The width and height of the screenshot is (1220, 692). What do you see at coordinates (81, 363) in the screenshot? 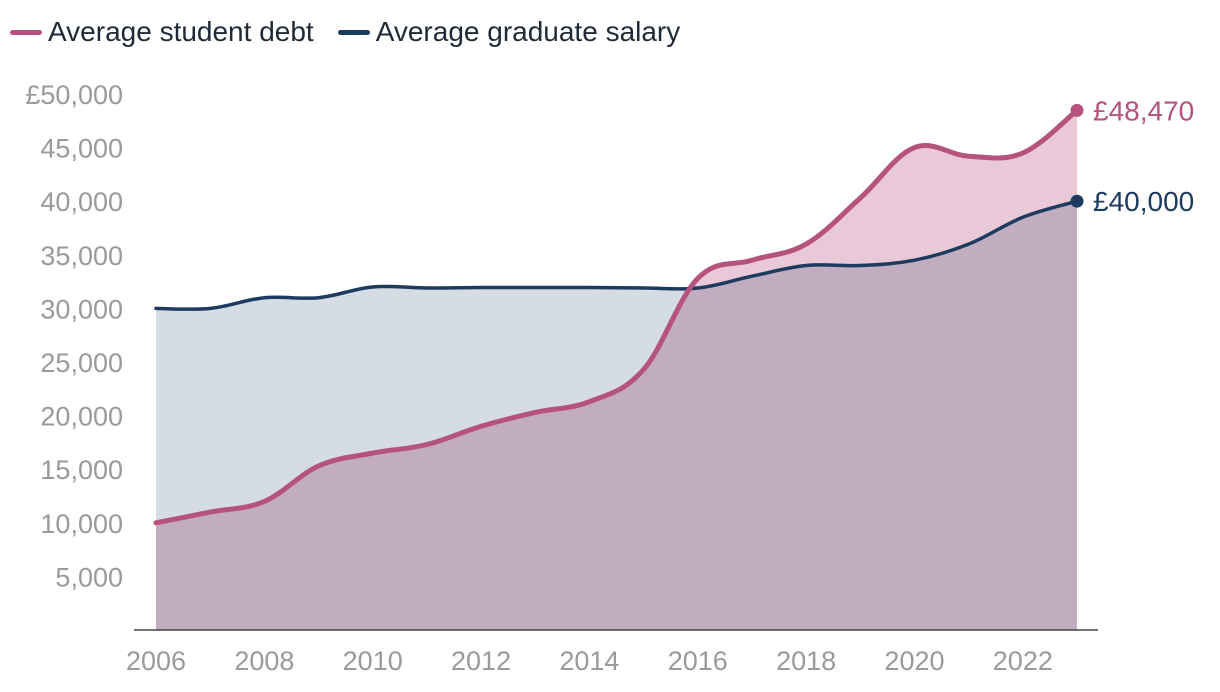
I see `y-tick-label: 25,000` at bounding box center [81, 363].